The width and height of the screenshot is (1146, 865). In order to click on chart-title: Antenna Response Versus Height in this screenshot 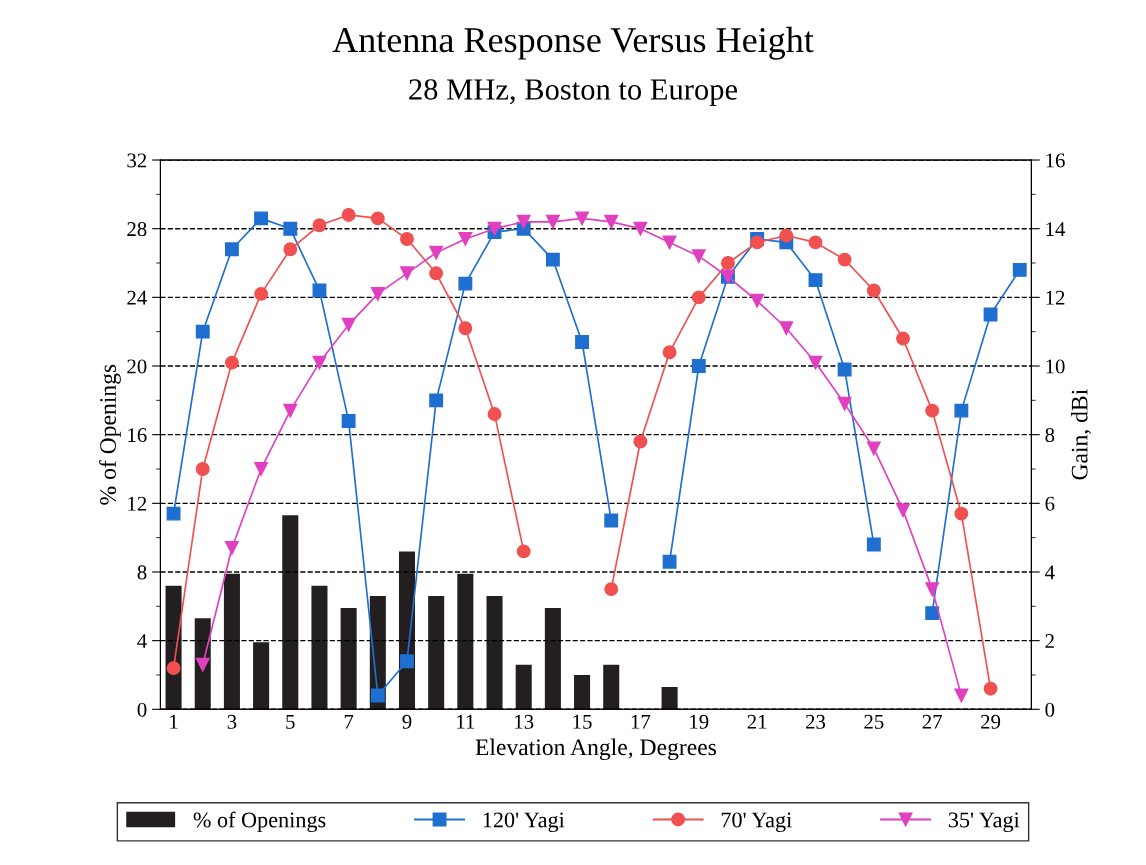, I will do `click(573, 43)`.